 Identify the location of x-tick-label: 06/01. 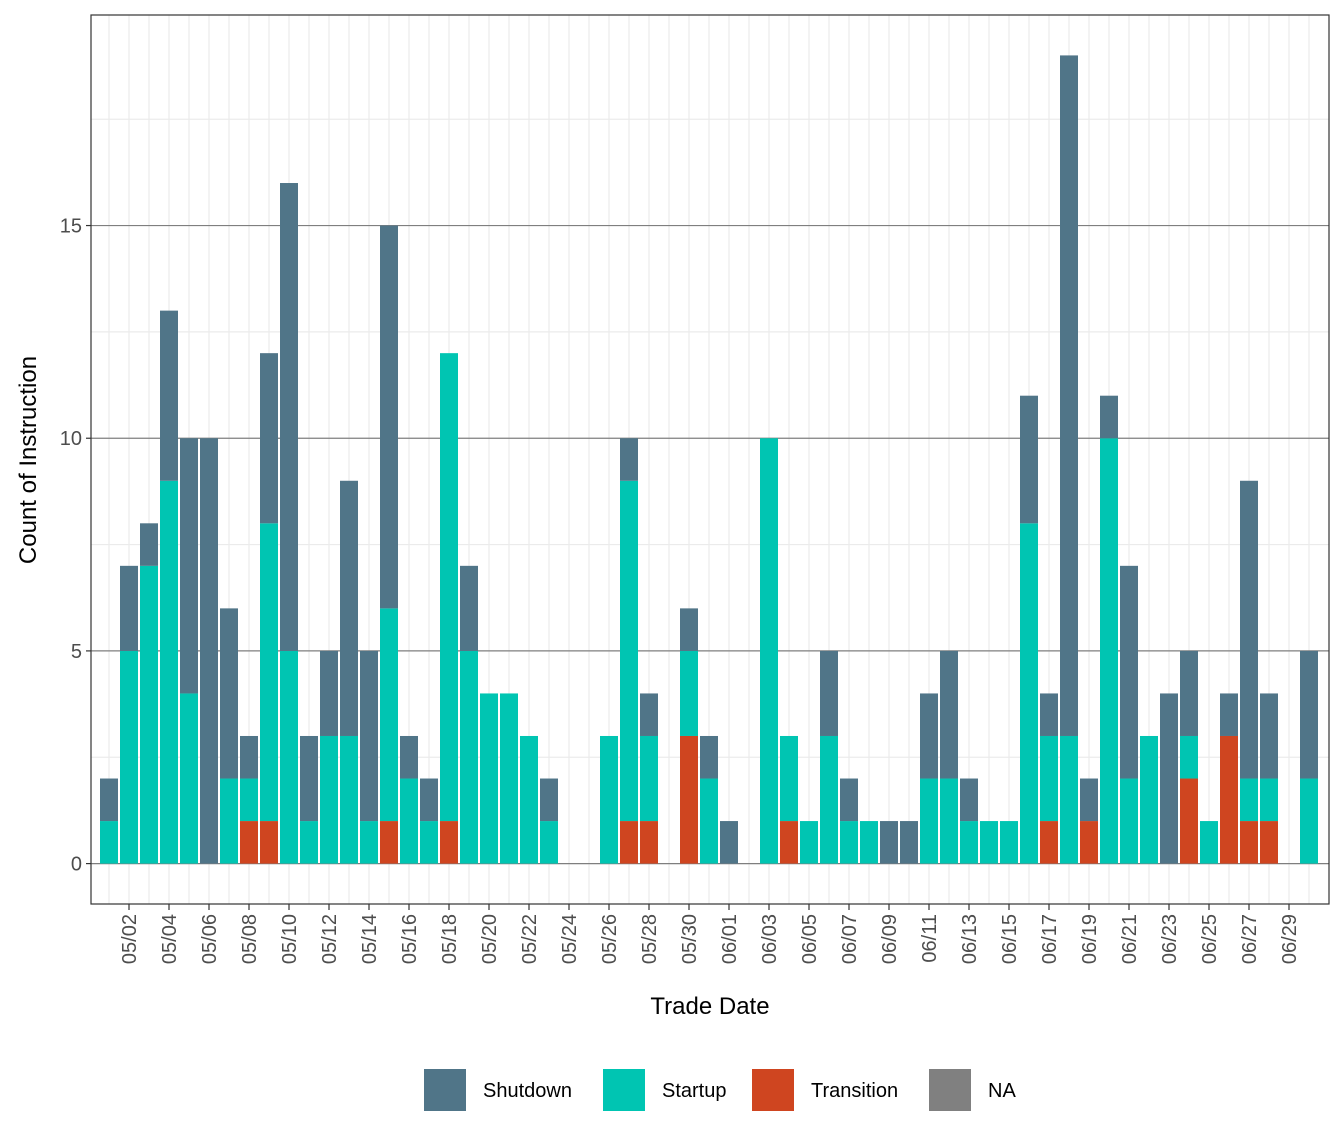
(730, 939).